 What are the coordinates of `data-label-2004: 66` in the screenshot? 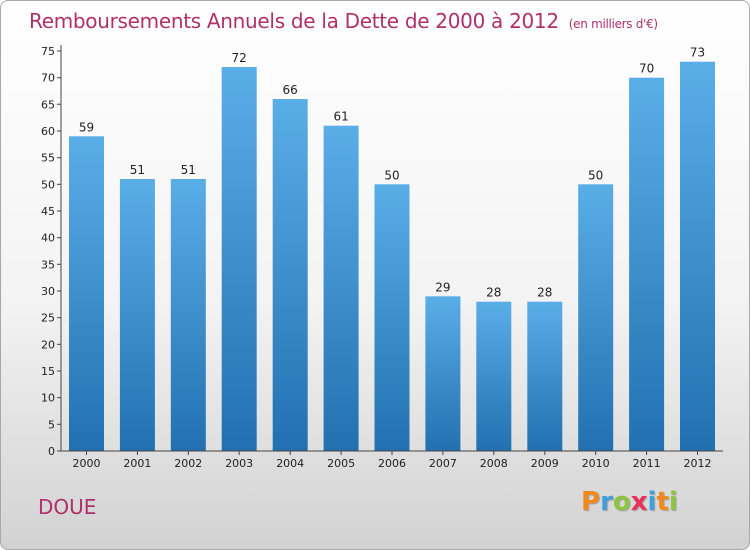 It's located at (290, 90).